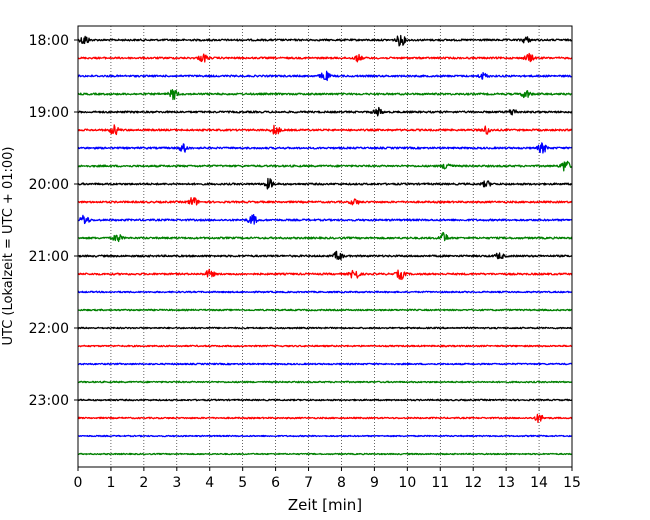  Describe the element at coordinates (49, 329) in the screenshot. I see `y-tick-label: 22:00` at that location.